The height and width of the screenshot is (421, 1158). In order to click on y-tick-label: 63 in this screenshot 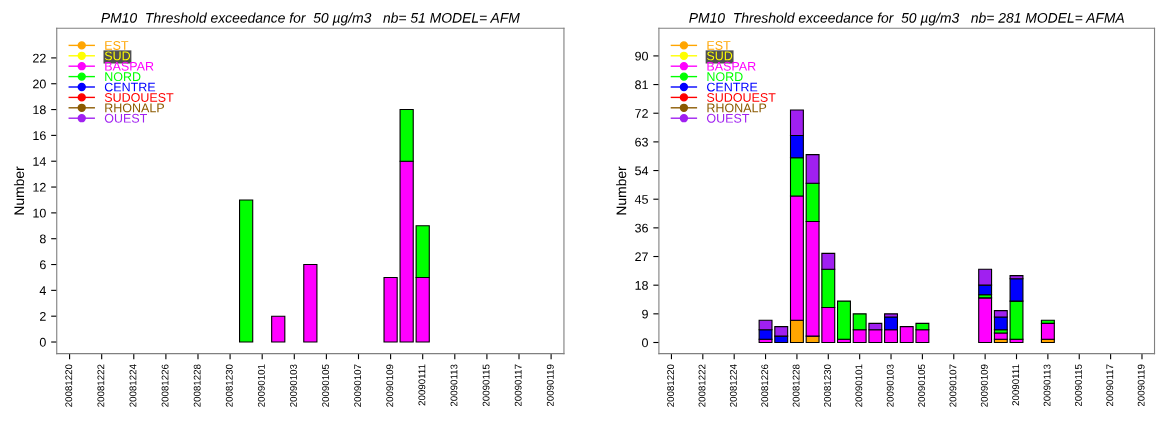, I will do `click(641, 142)`.